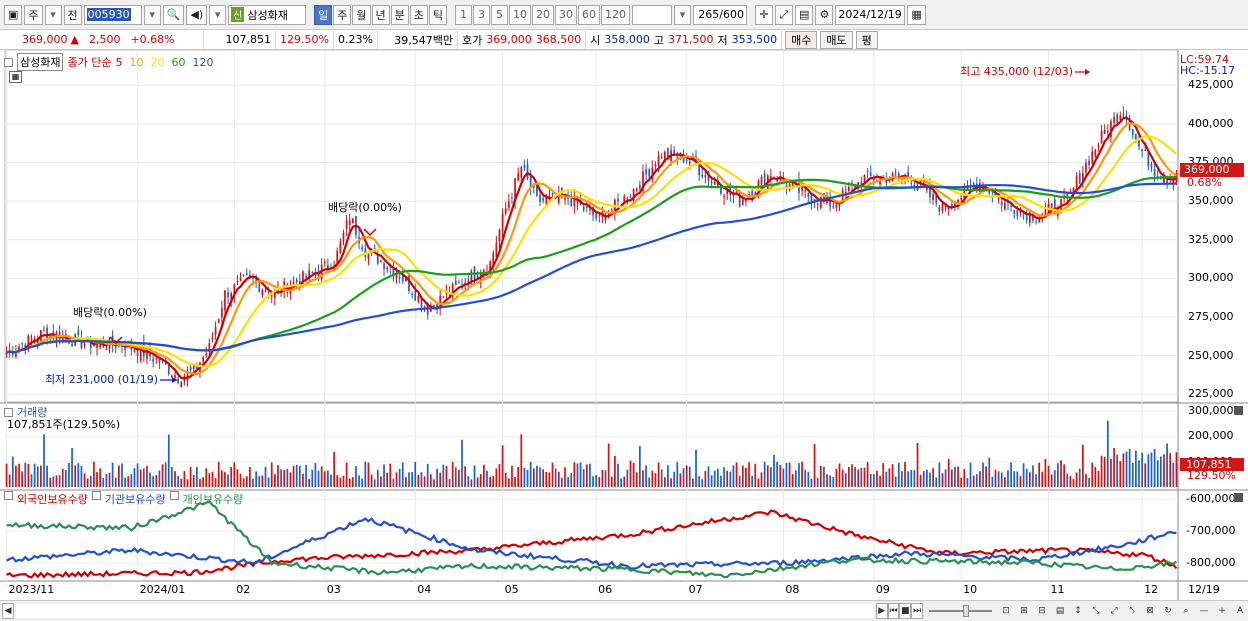 Image resolution: width=1248 pixels, height=621 pixels. What do you see at coordinates (916, 14) in the screenshot?
I see `calendar-icon: ▦` at bounding box center [916, 14].